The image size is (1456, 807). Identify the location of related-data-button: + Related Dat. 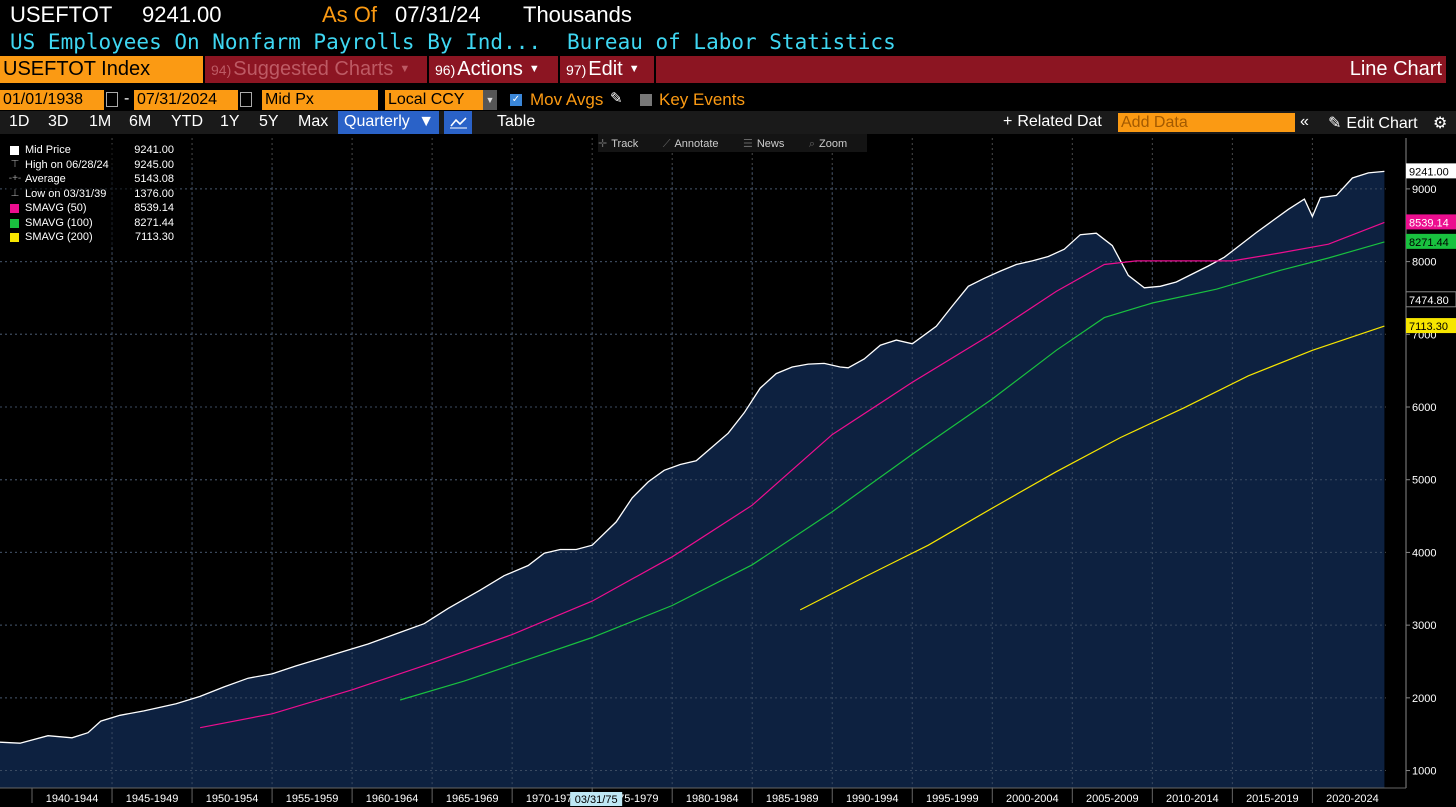
(1052, 122).